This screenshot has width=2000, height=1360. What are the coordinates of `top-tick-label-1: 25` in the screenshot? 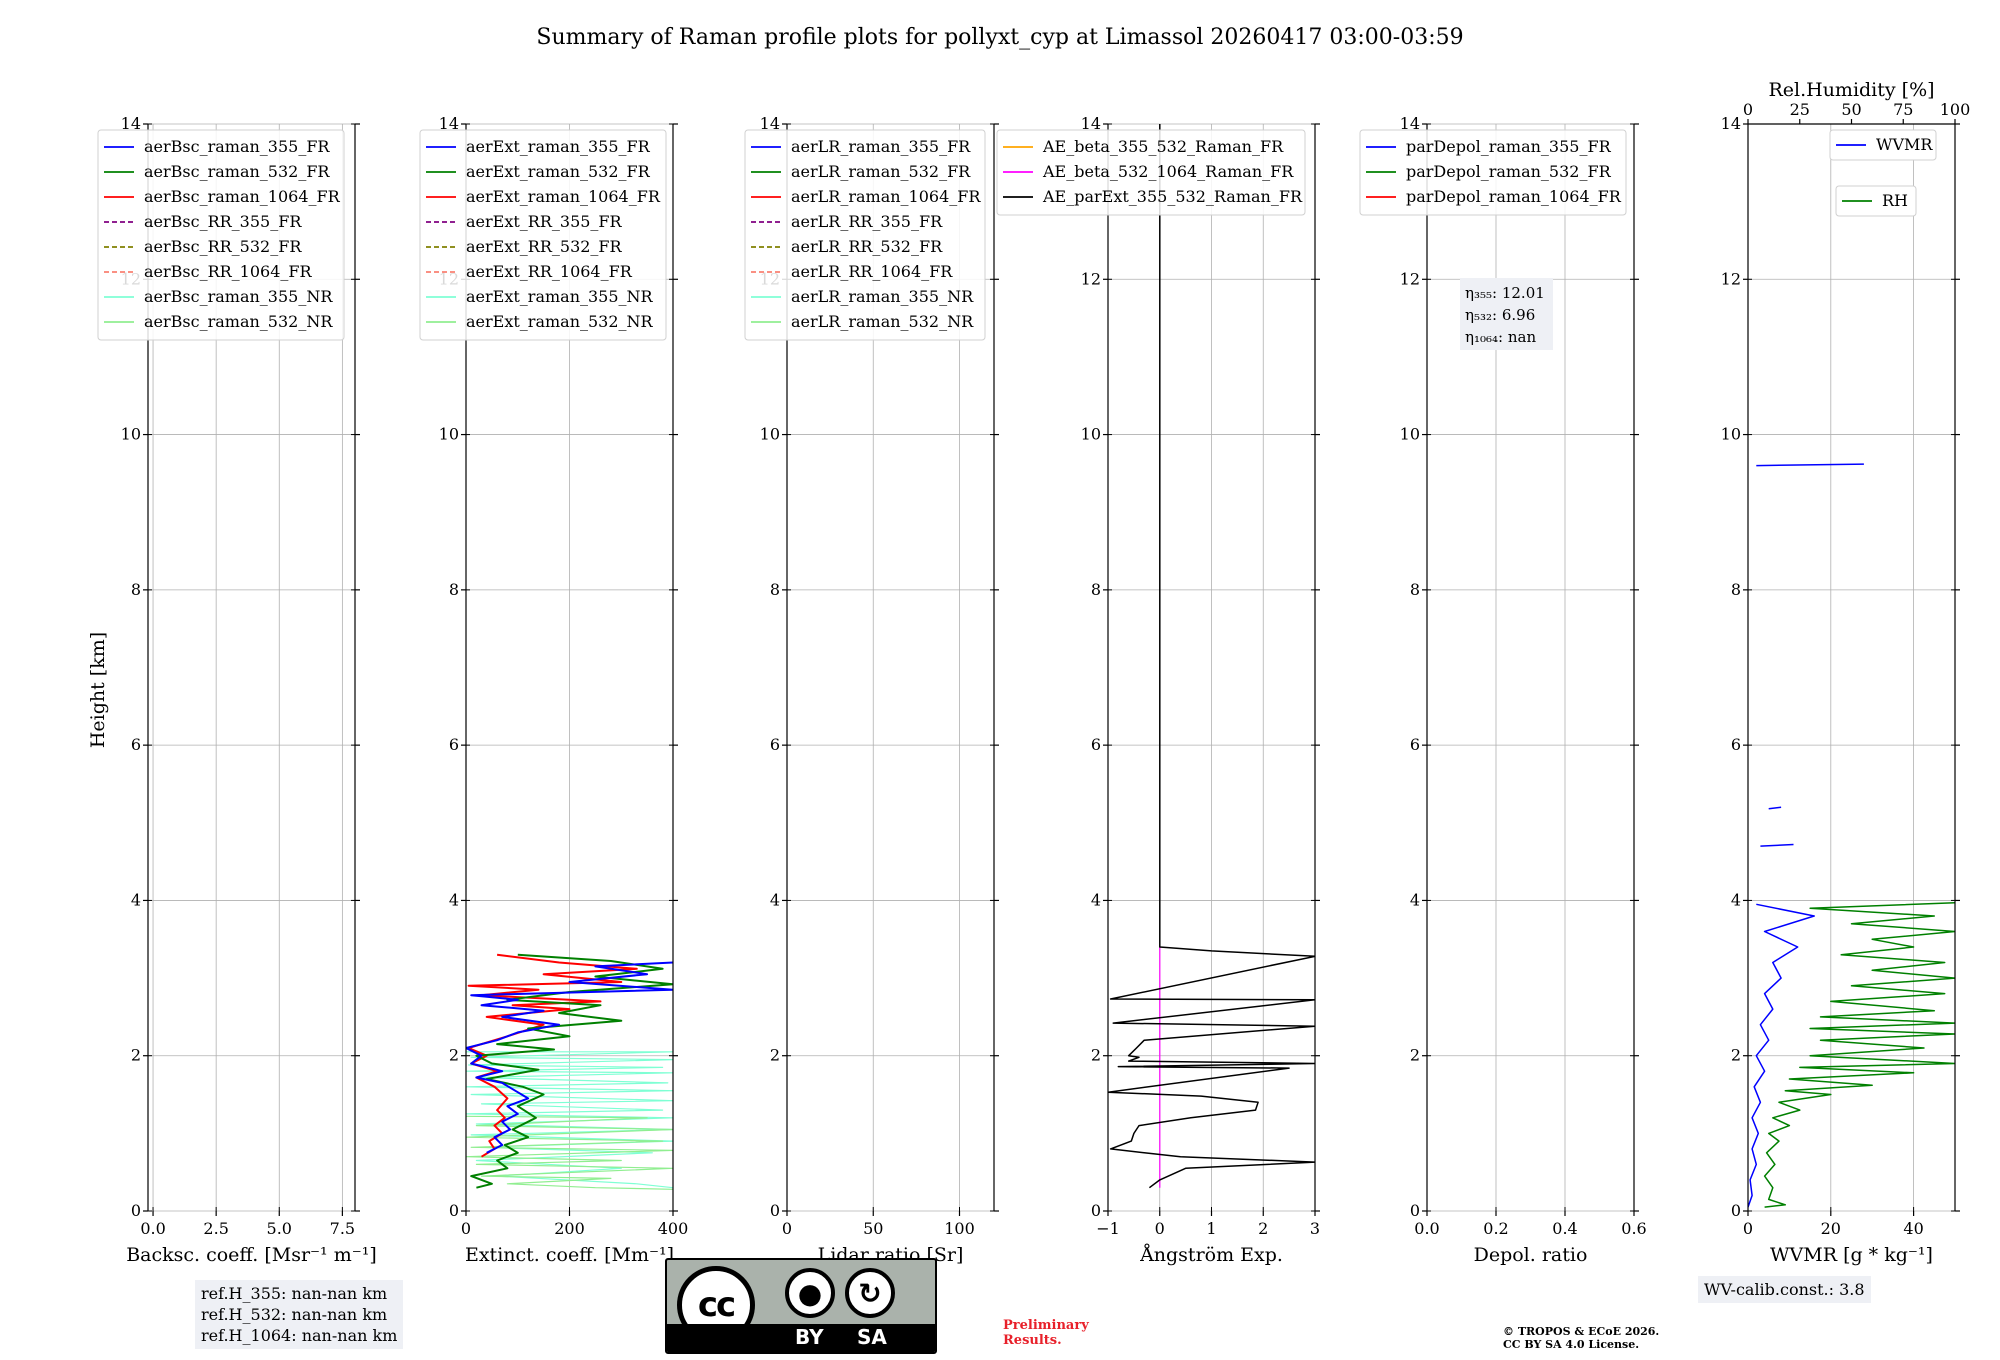 It's located at (1800, 109).